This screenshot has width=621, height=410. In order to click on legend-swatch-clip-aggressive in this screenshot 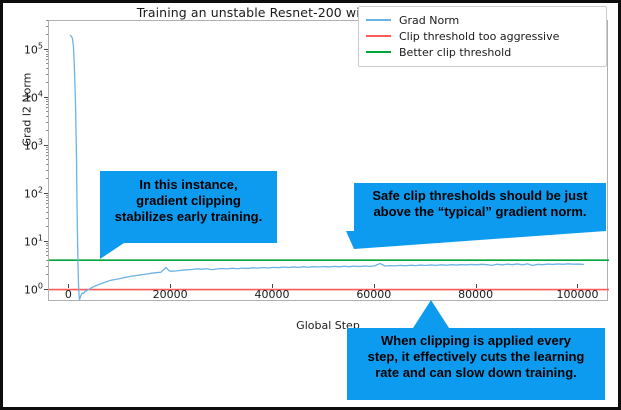, I will do `click(378, 36)`.